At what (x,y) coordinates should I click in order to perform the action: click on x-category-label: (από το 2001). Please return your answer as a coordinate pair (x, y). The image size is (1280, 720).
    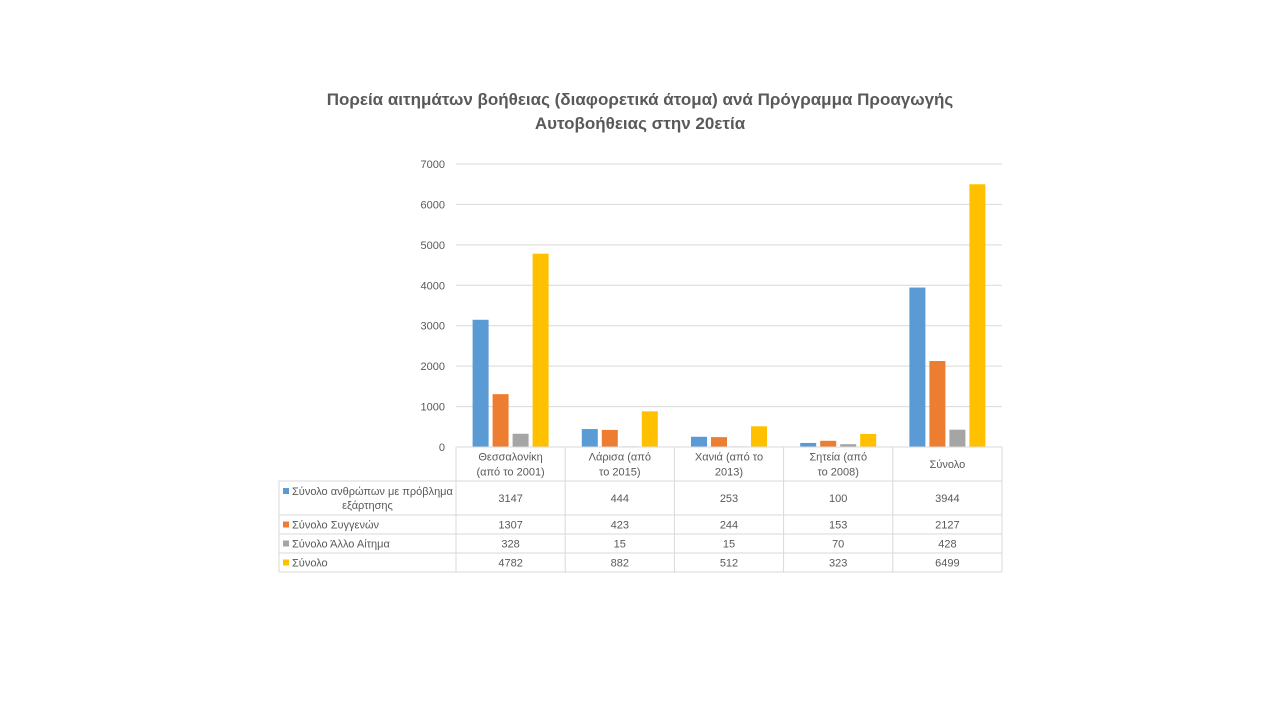
    Looking at the image, I should click on (510, 473).